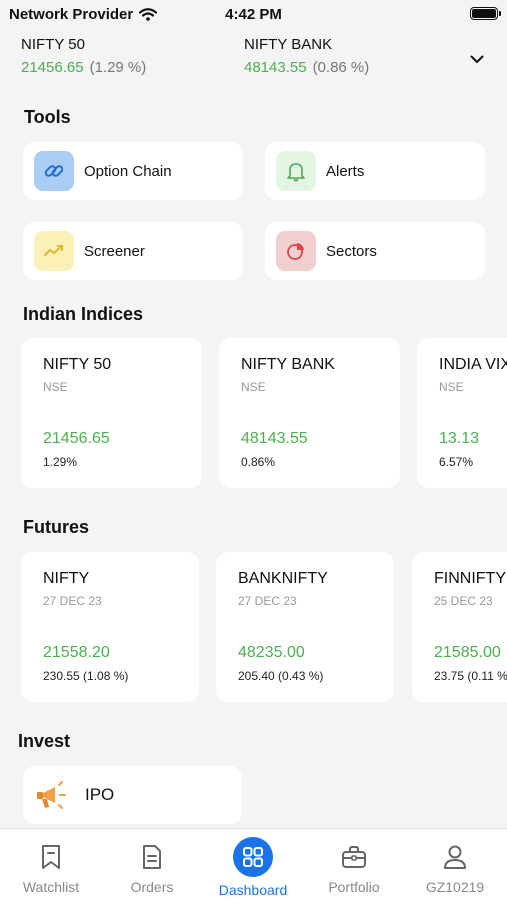 The image size is (507, 900). What do you see at coordinates (76, 438) in the screenshot?
I see `index-price: 21456.65` at bounding box center [76, 438].